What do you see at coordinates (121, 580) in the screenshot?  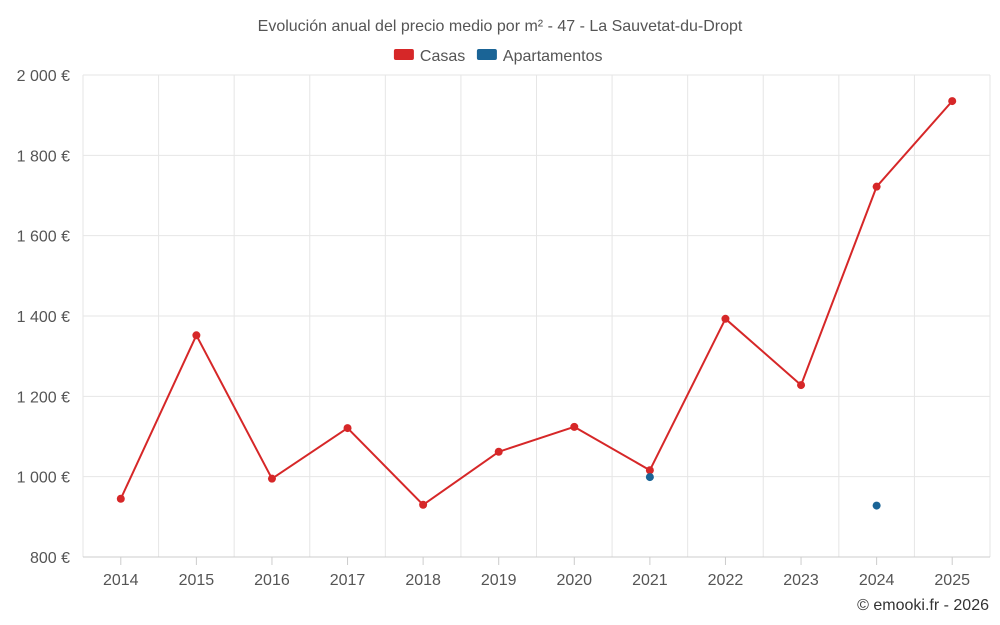 I see `x-tick-label: 2014` at bounding box center [121, 580].